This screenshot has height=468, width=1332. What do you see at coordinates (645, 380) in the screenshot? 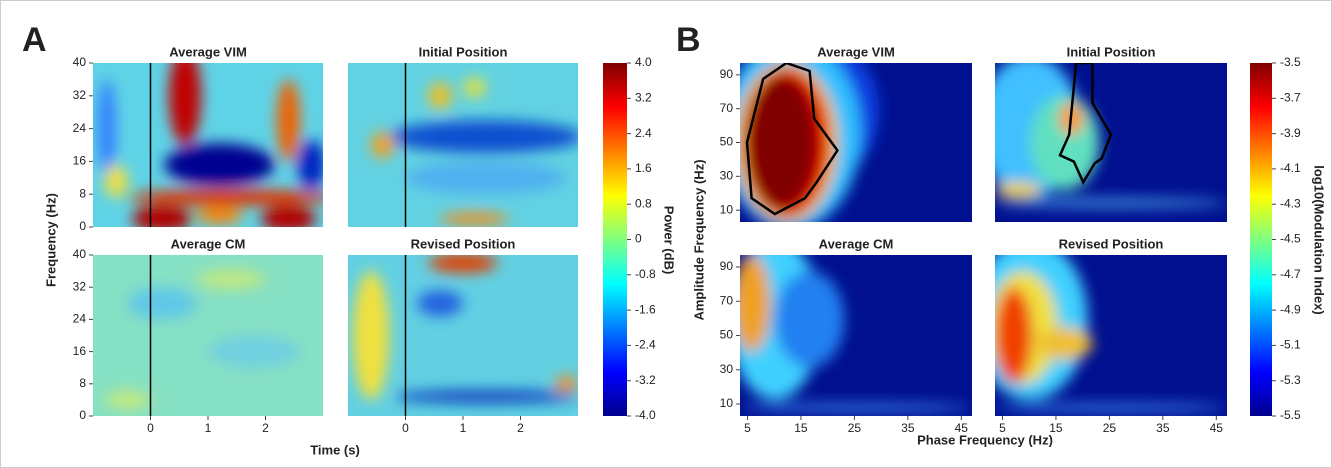
I see `colorbar-tick-label: -3.2` at bounding box center [645, 380].